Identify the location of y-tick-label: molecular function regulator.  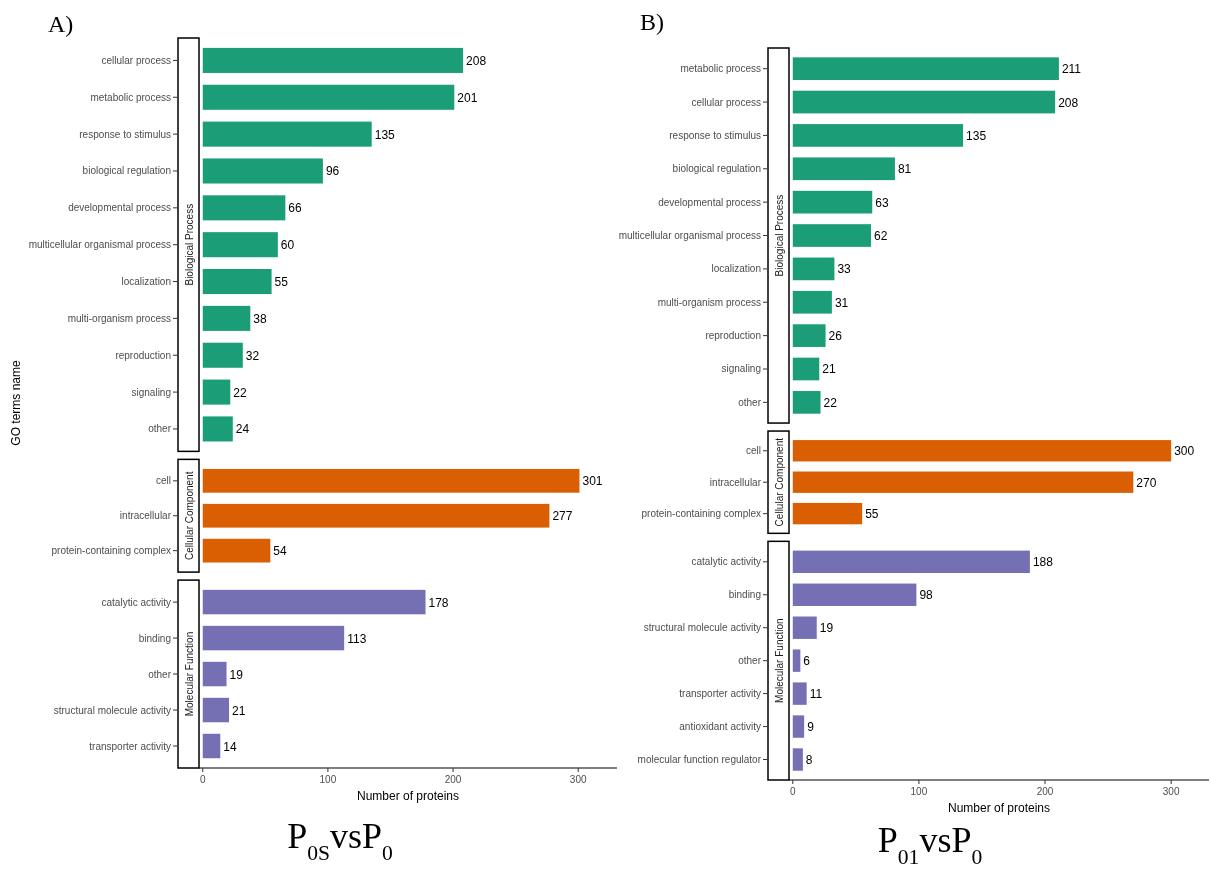
(699, 760).